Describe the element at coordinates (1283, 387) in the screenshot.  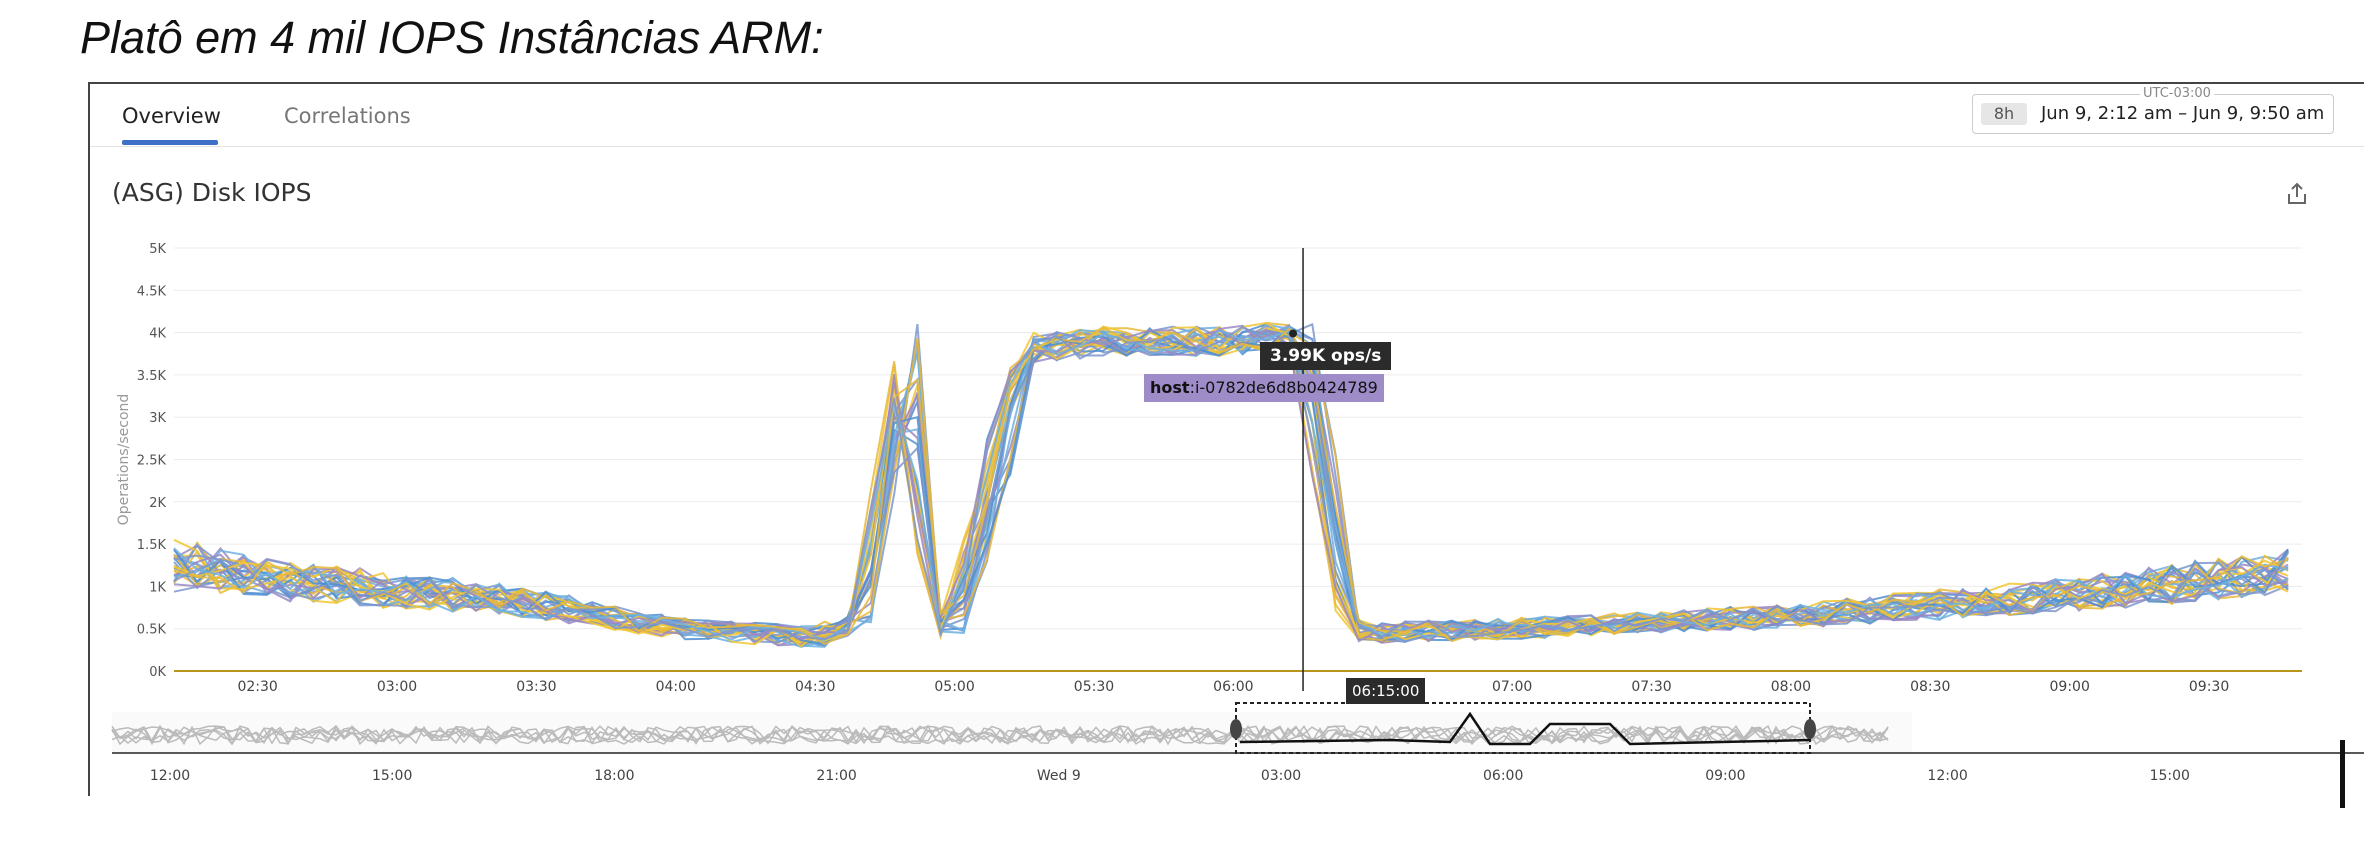
I see `tooltip-host-value: :i-0782de6d8b0424789` at that location.